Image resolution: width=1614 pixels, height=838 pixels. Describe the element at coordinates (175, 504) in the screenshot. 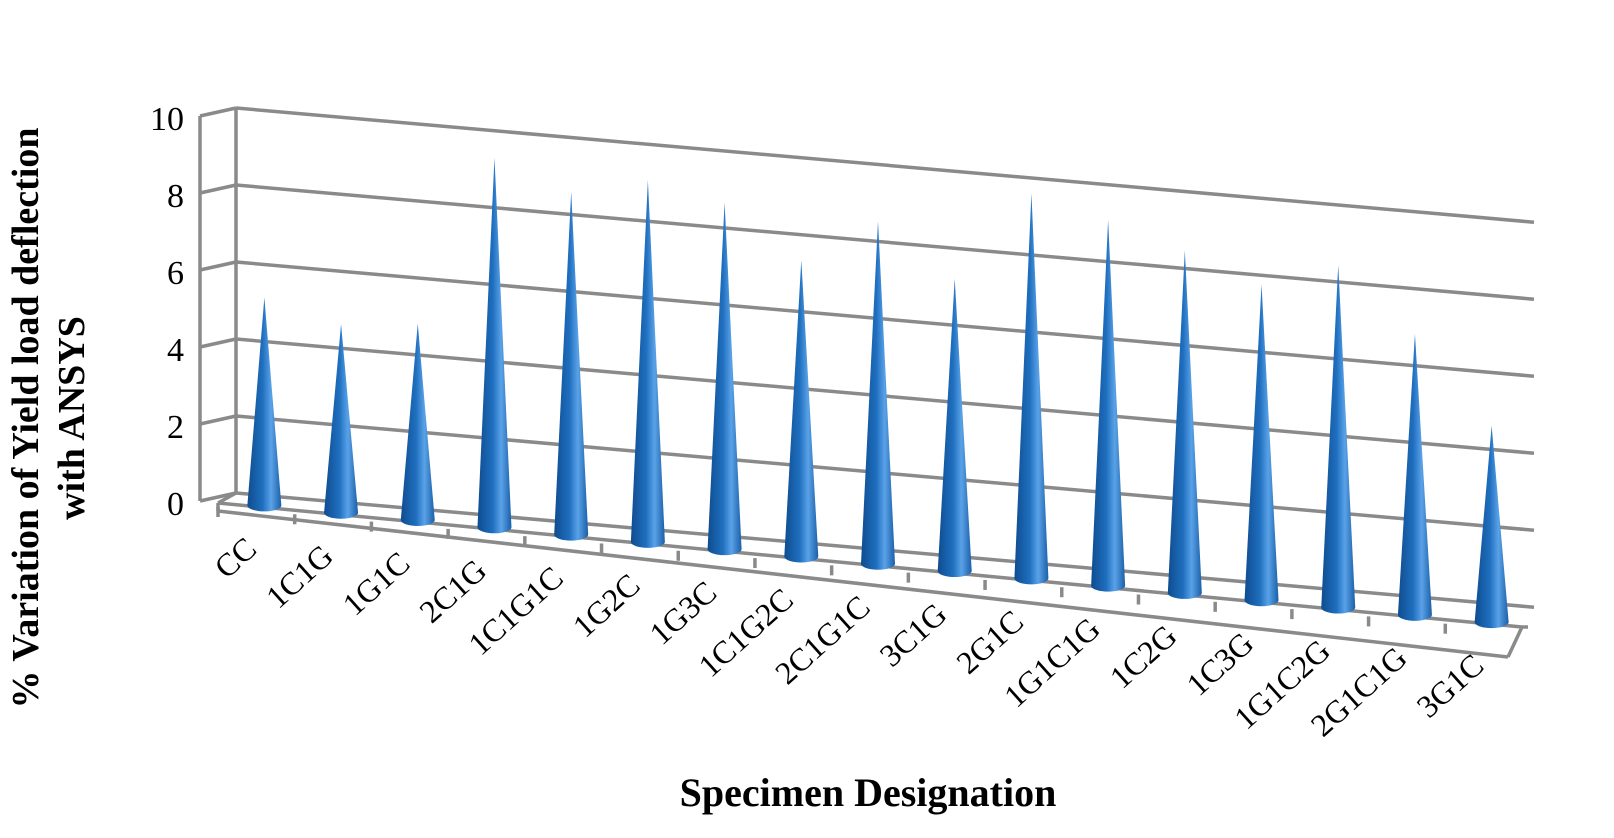

I see `y-tick-label: 0` at that location.